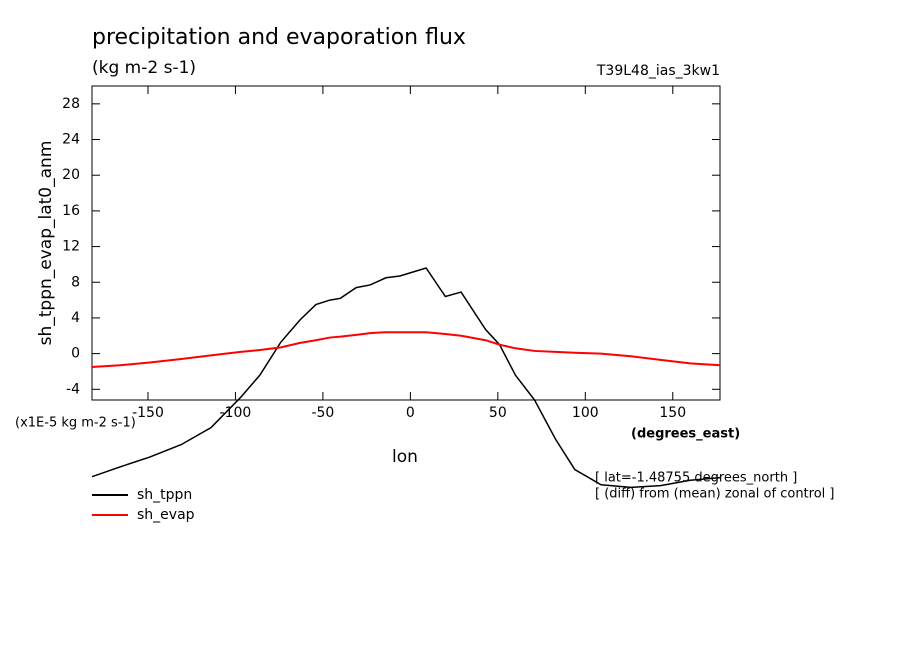 The image size is (904, 654). What do you see at coordinates (714, 494) in the screenshot?
I see `annotation: [ (diff) from (mean) zonal of control ]` at bounding box center [714, 494].